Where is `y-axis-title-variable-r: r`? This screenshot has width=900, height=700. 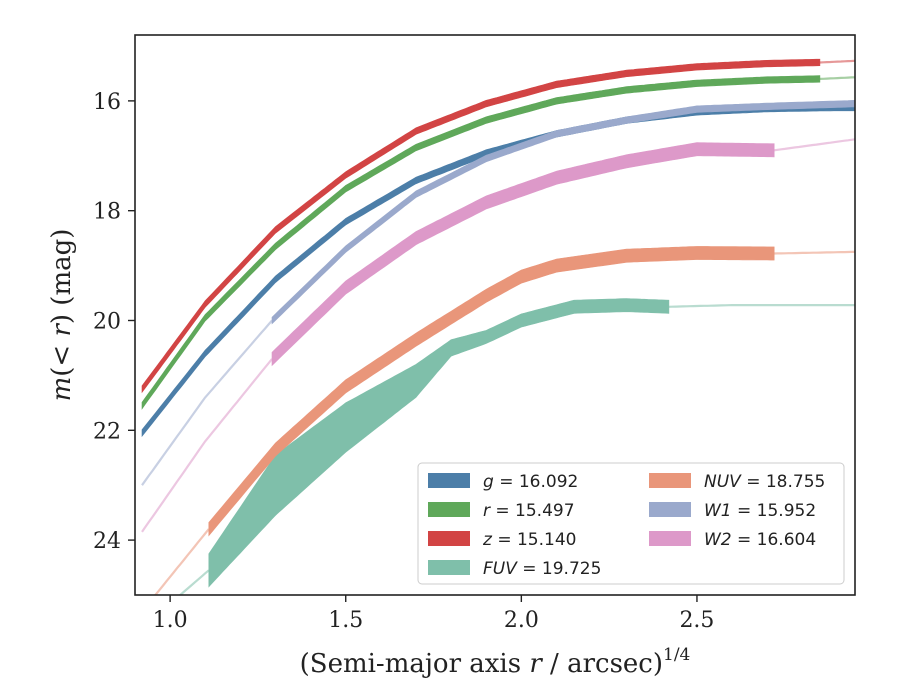 y-axis-title-variable-r: r is located at coordinates (62, 330).